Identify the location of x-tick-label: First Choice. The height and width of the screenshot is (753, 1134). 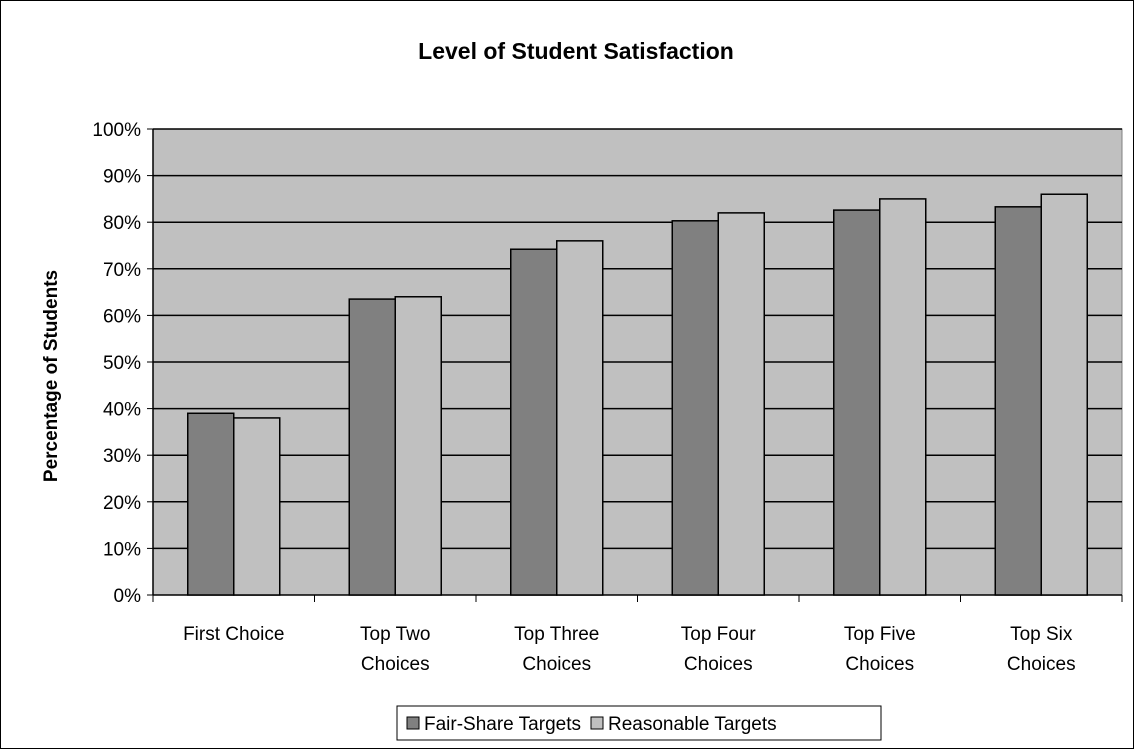
(233, 634).